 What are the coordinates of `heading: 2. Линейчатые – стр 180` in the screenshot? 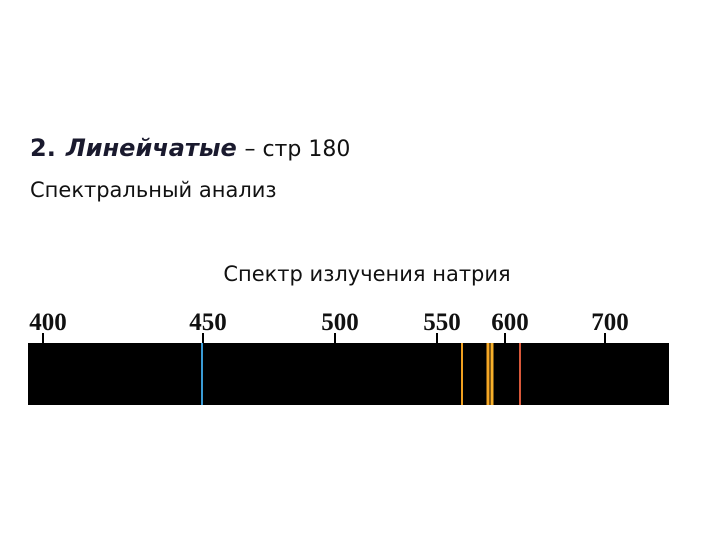 It's located at (190, 148).